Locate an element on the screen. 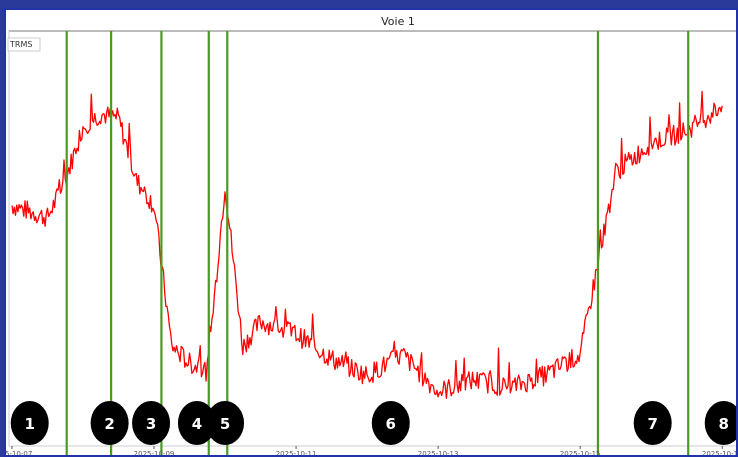  event-badge-label-7: 7 is located at coordinates (652, 424).